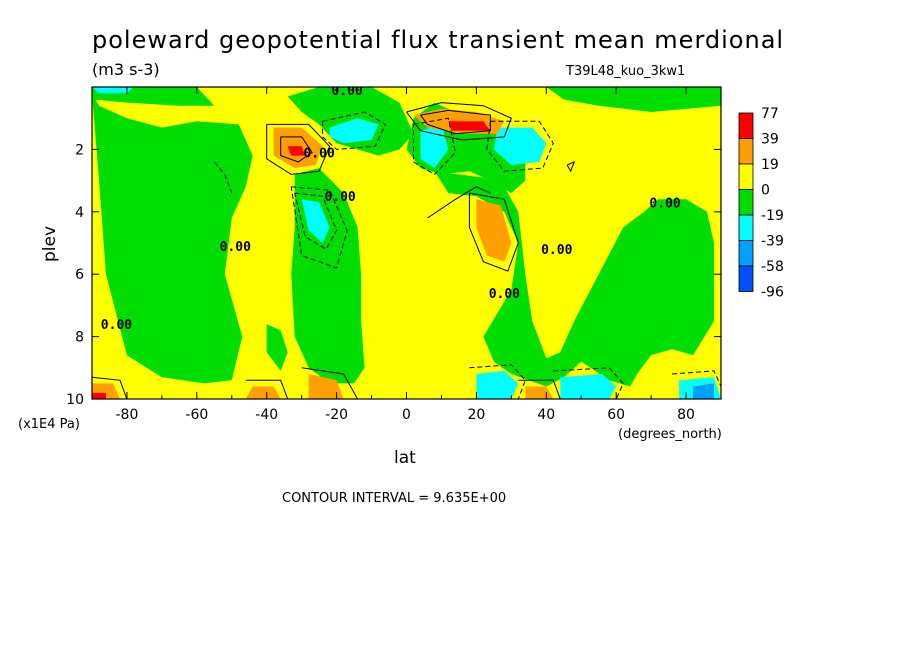 This screenshot has height=654, width=904. Describe the element at coordinates (75, 400) in the screenshot. I see `y-tick-label: 10` at that location.